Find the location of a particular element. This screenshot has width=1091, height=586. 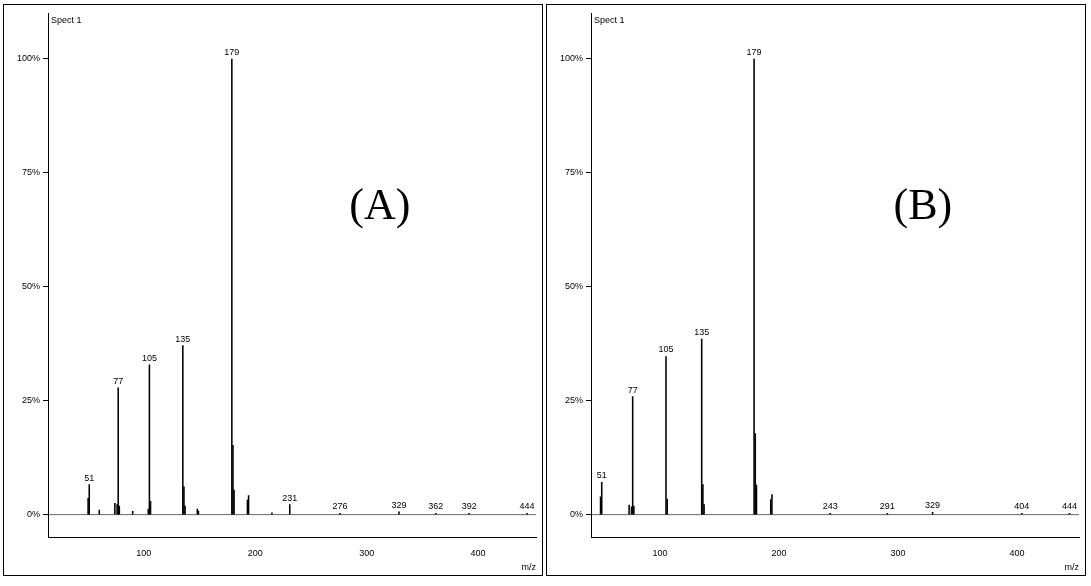

text: 291 is located at coordinates (887, 506).